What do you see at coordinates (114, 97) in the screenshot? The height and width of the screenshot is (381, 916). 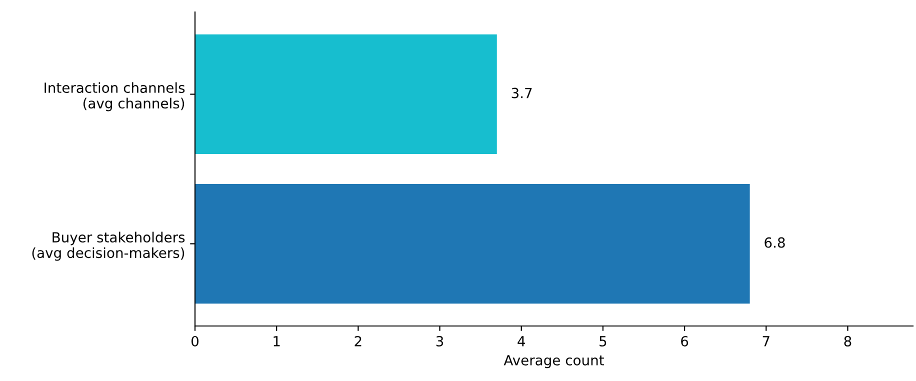 I see `y-tick-label: Interaction channels (avg channels)` at bounding box center [114, 97].